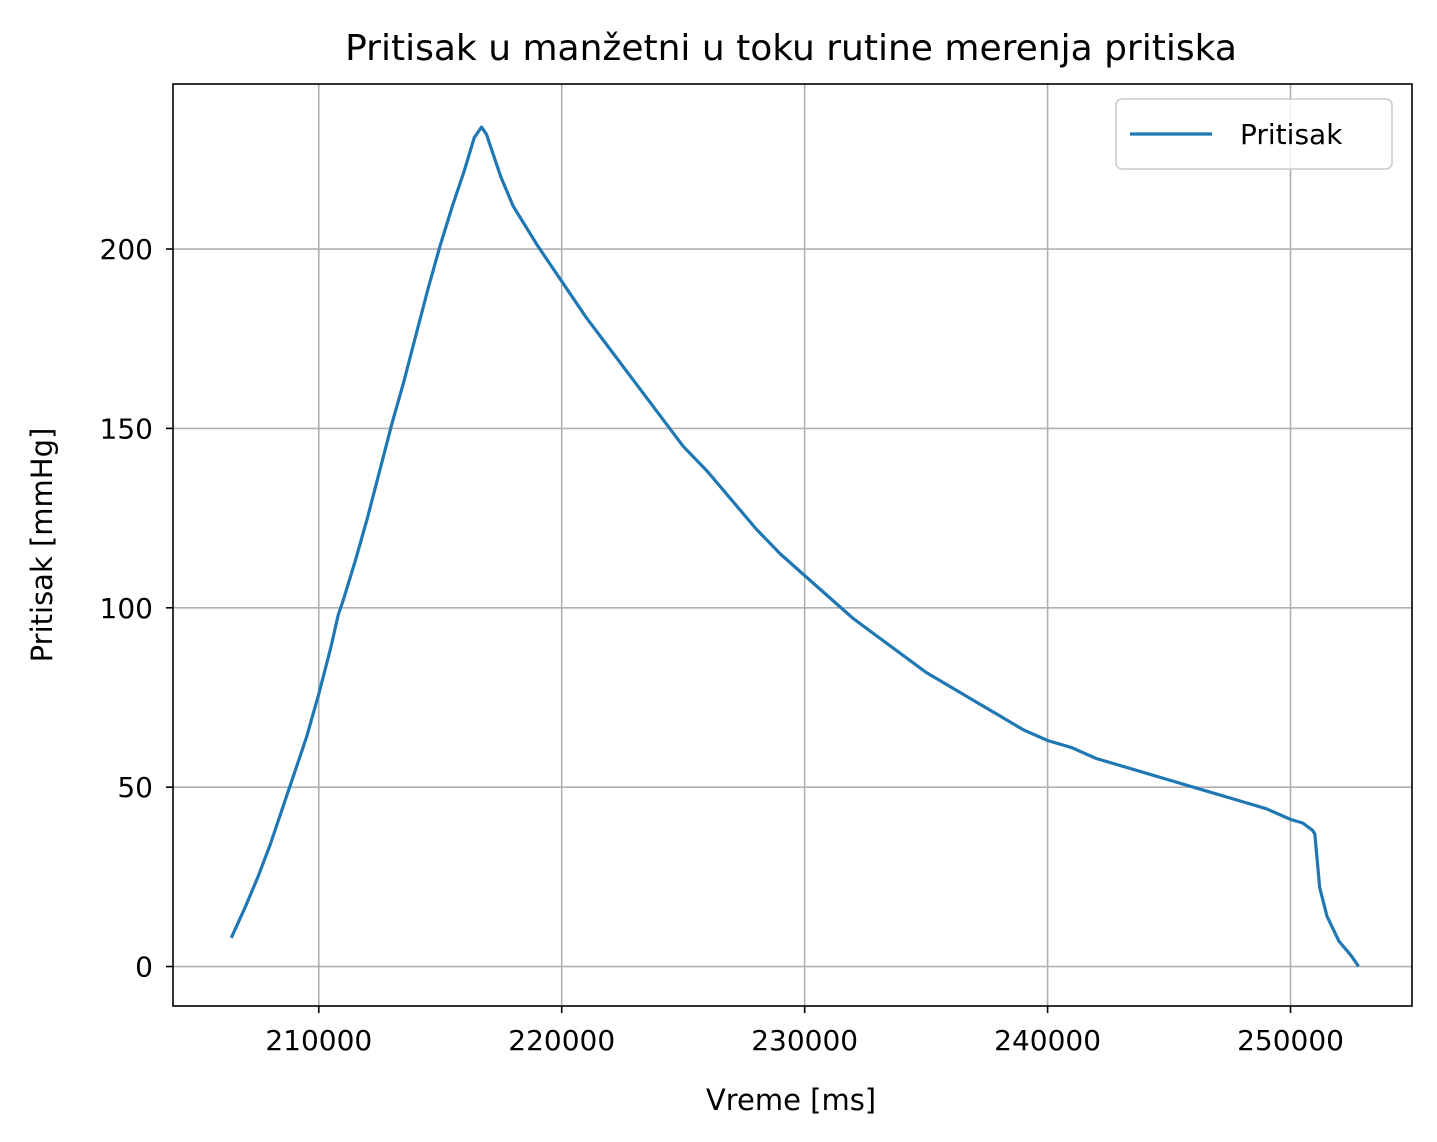 Image resolution: width=1437 pixels, height=1142 pixels. Describe the element at coordinates (126, 428) in the screenshot. I see `y-tick-label: 150` at that location.